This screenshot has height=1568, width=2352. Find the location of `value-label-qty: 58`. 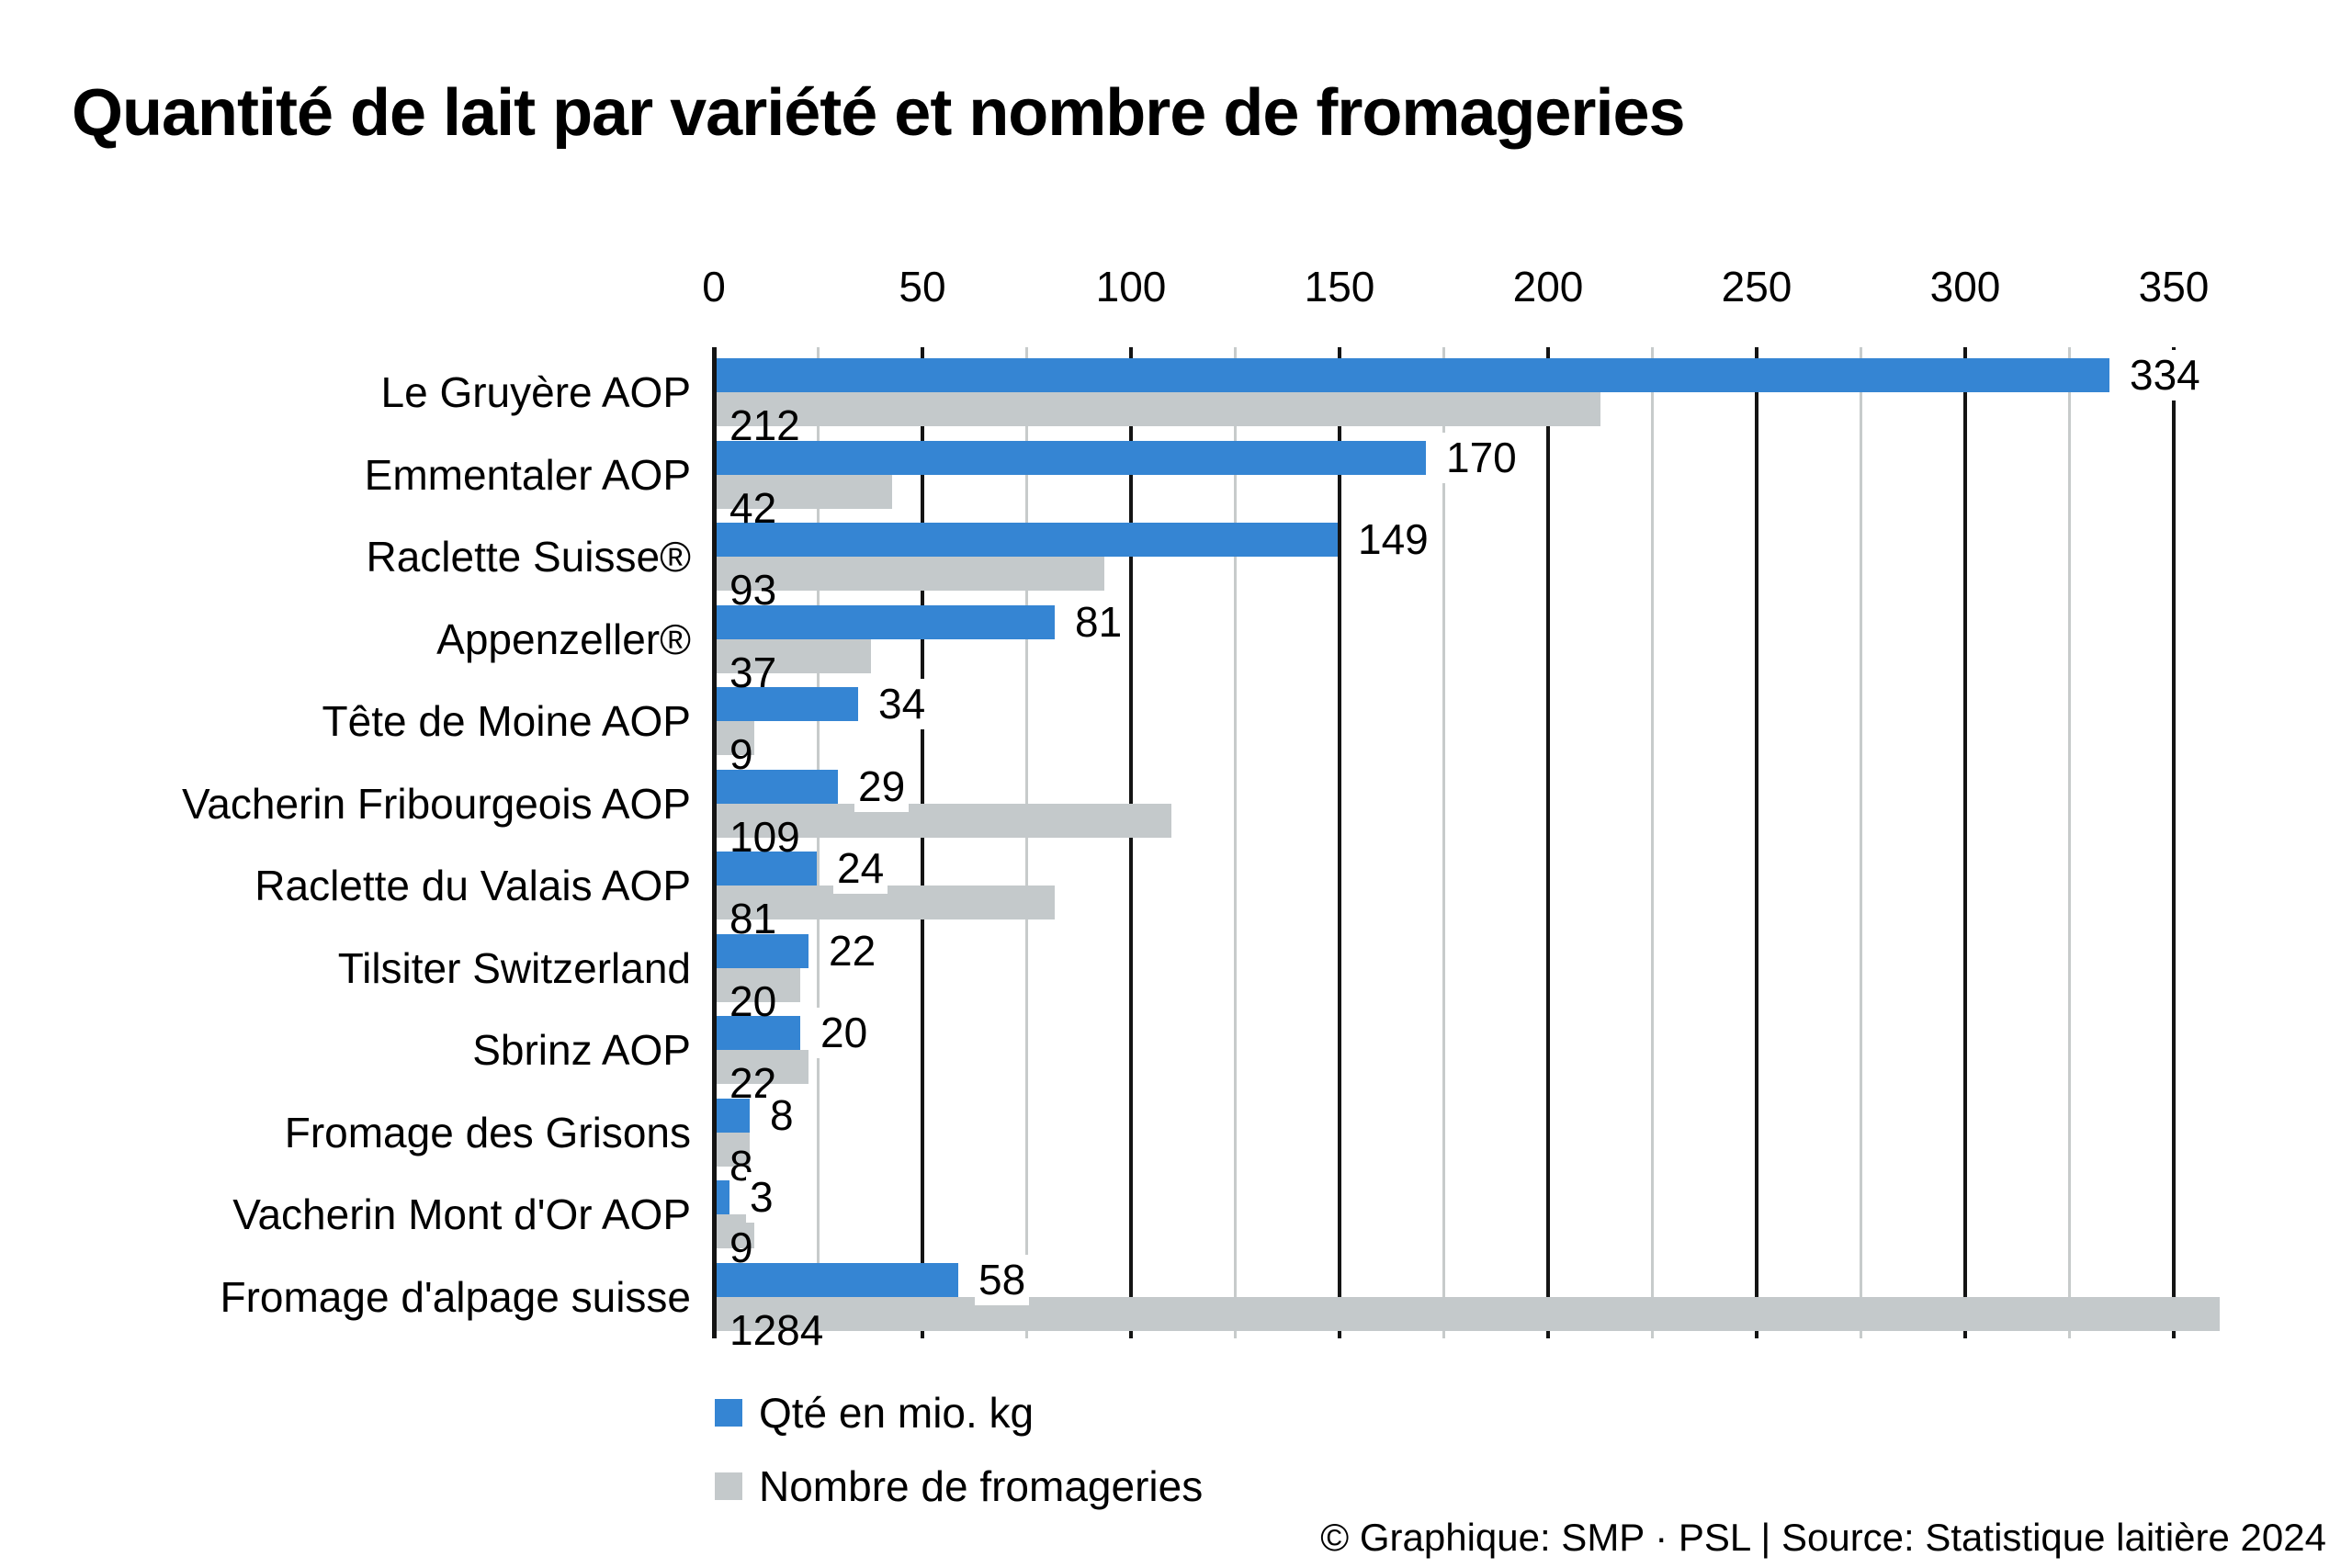

value-label-qty: 58 is located at coordinates (1003, 1280).